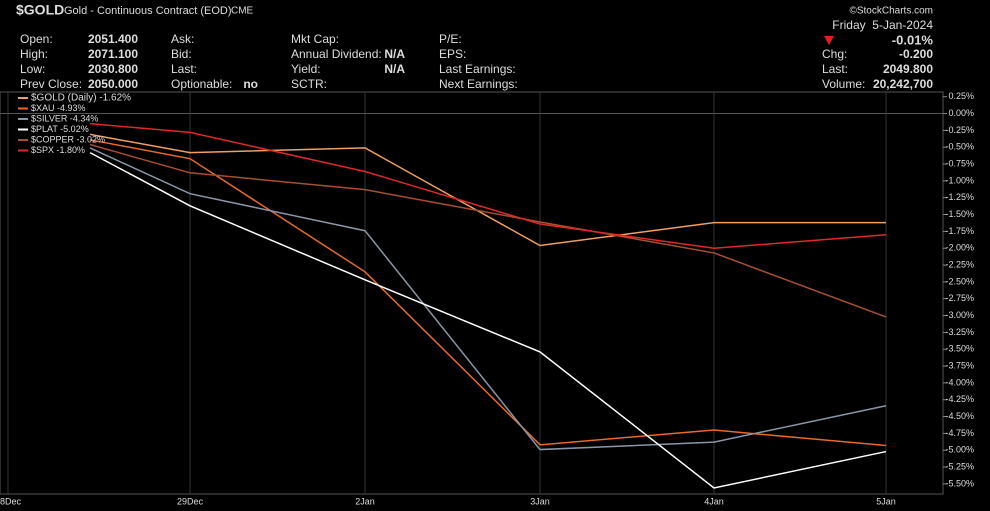 This screenshot has height=511, width=990. I want to click on y-tick-label: -3.50%, so click(959, 349).